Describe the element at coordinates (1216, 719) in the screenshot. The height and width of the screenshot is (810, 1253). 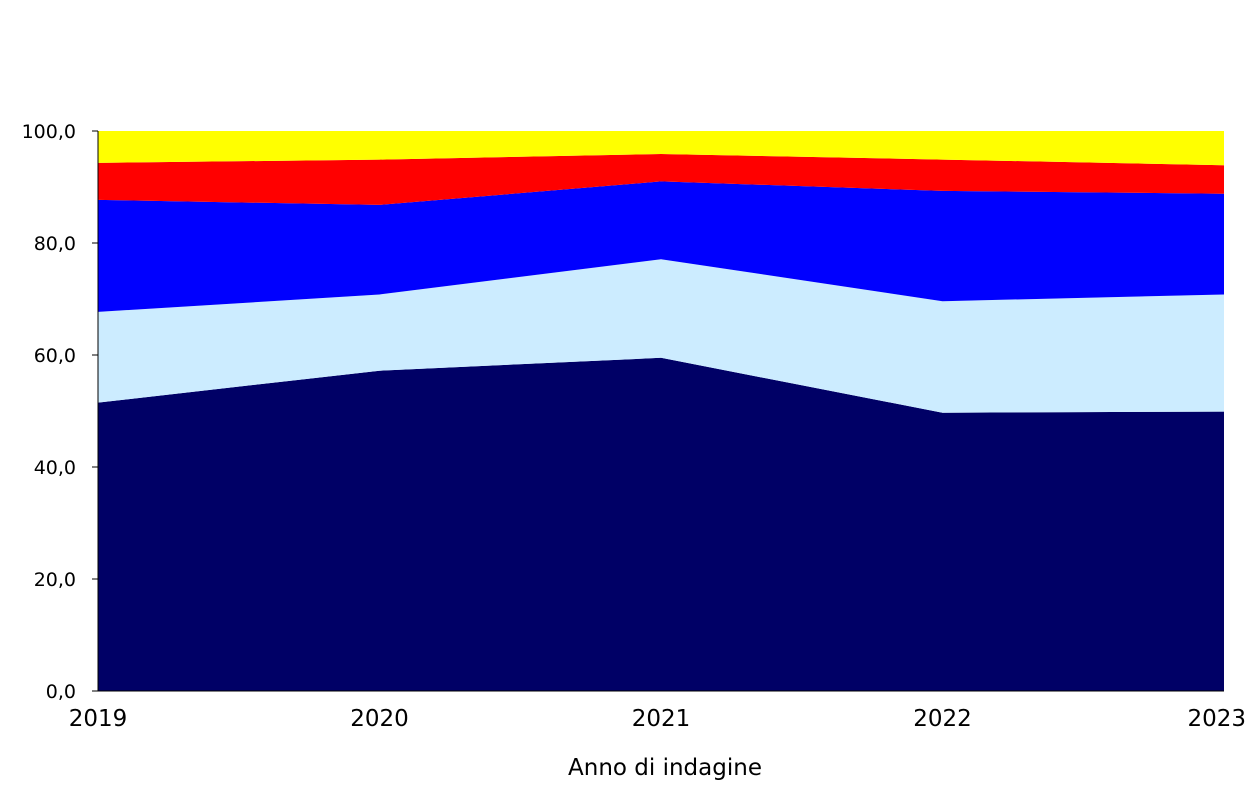
I see `x-tick-label: 2023` at that location.